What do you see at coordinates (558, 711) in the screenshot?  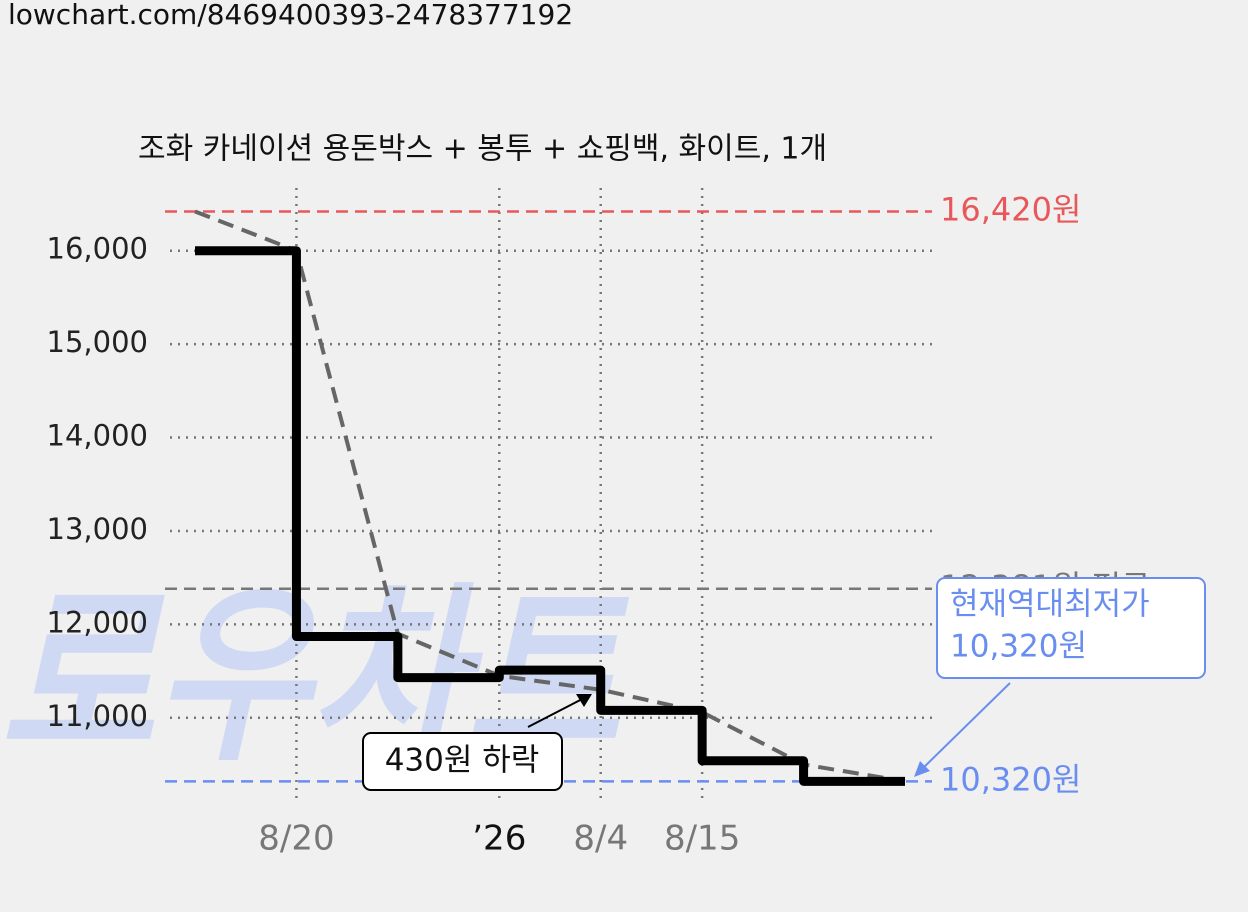 I see `annotation-arrow` at bounding box center [558, 711].